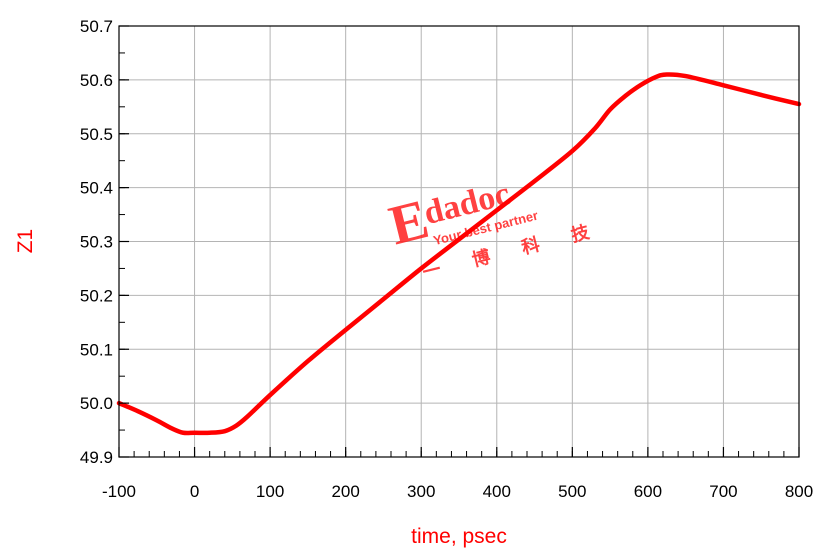 The image size is (819, 555). I want to click on x-tick-label: 200, so click(345, 491).